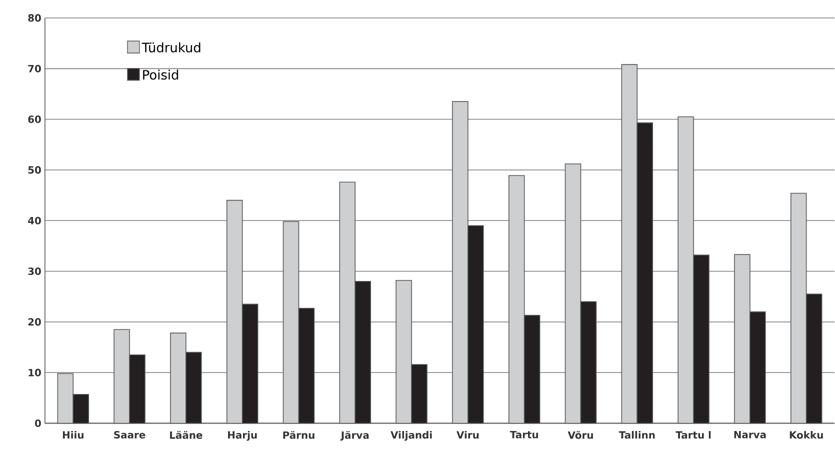 The width and height of the screenshot is (835, 455). I want to click on y-tick-label: 30, so click(34, 271).